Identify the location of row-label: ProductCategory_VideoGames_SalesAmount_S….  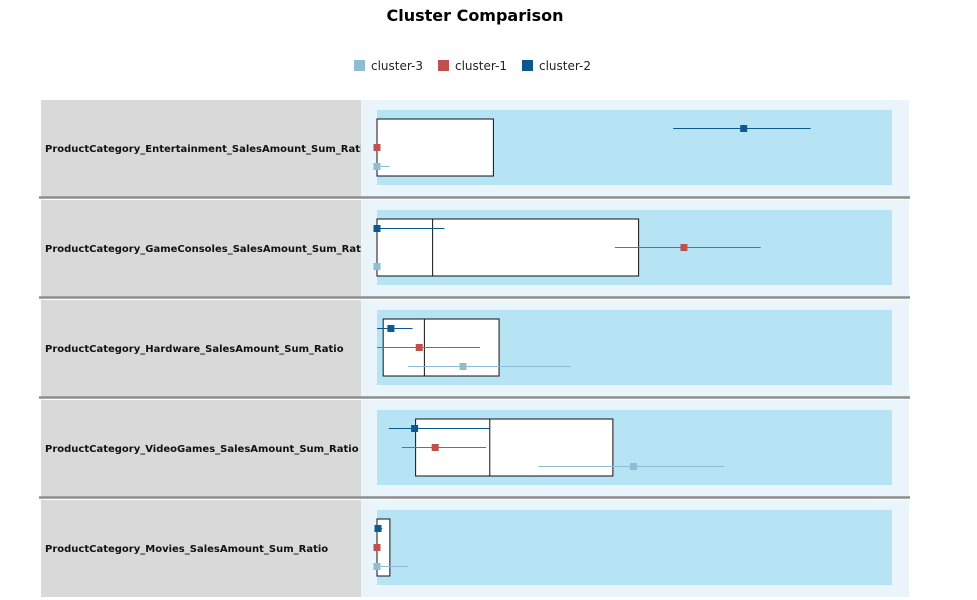
(202, 449).